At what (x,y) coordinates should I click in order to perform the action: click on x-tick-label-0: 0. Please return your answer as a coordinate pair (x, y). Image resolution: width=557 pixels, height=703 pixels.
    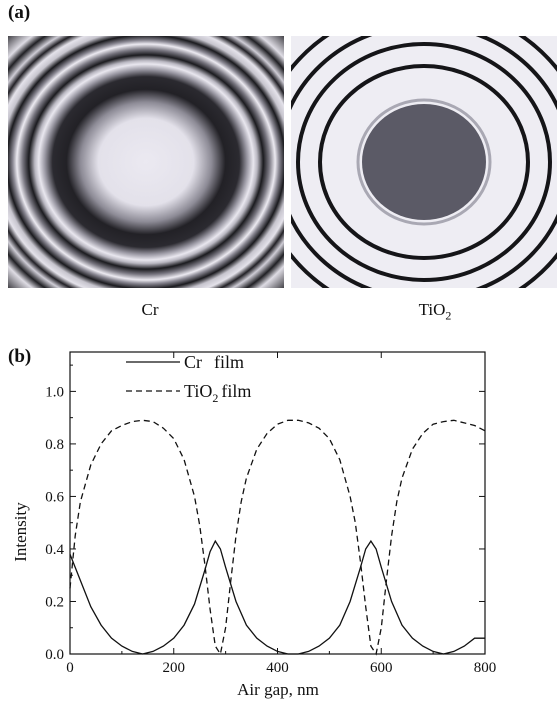
    Looking at the image, I should click on (70, 668).